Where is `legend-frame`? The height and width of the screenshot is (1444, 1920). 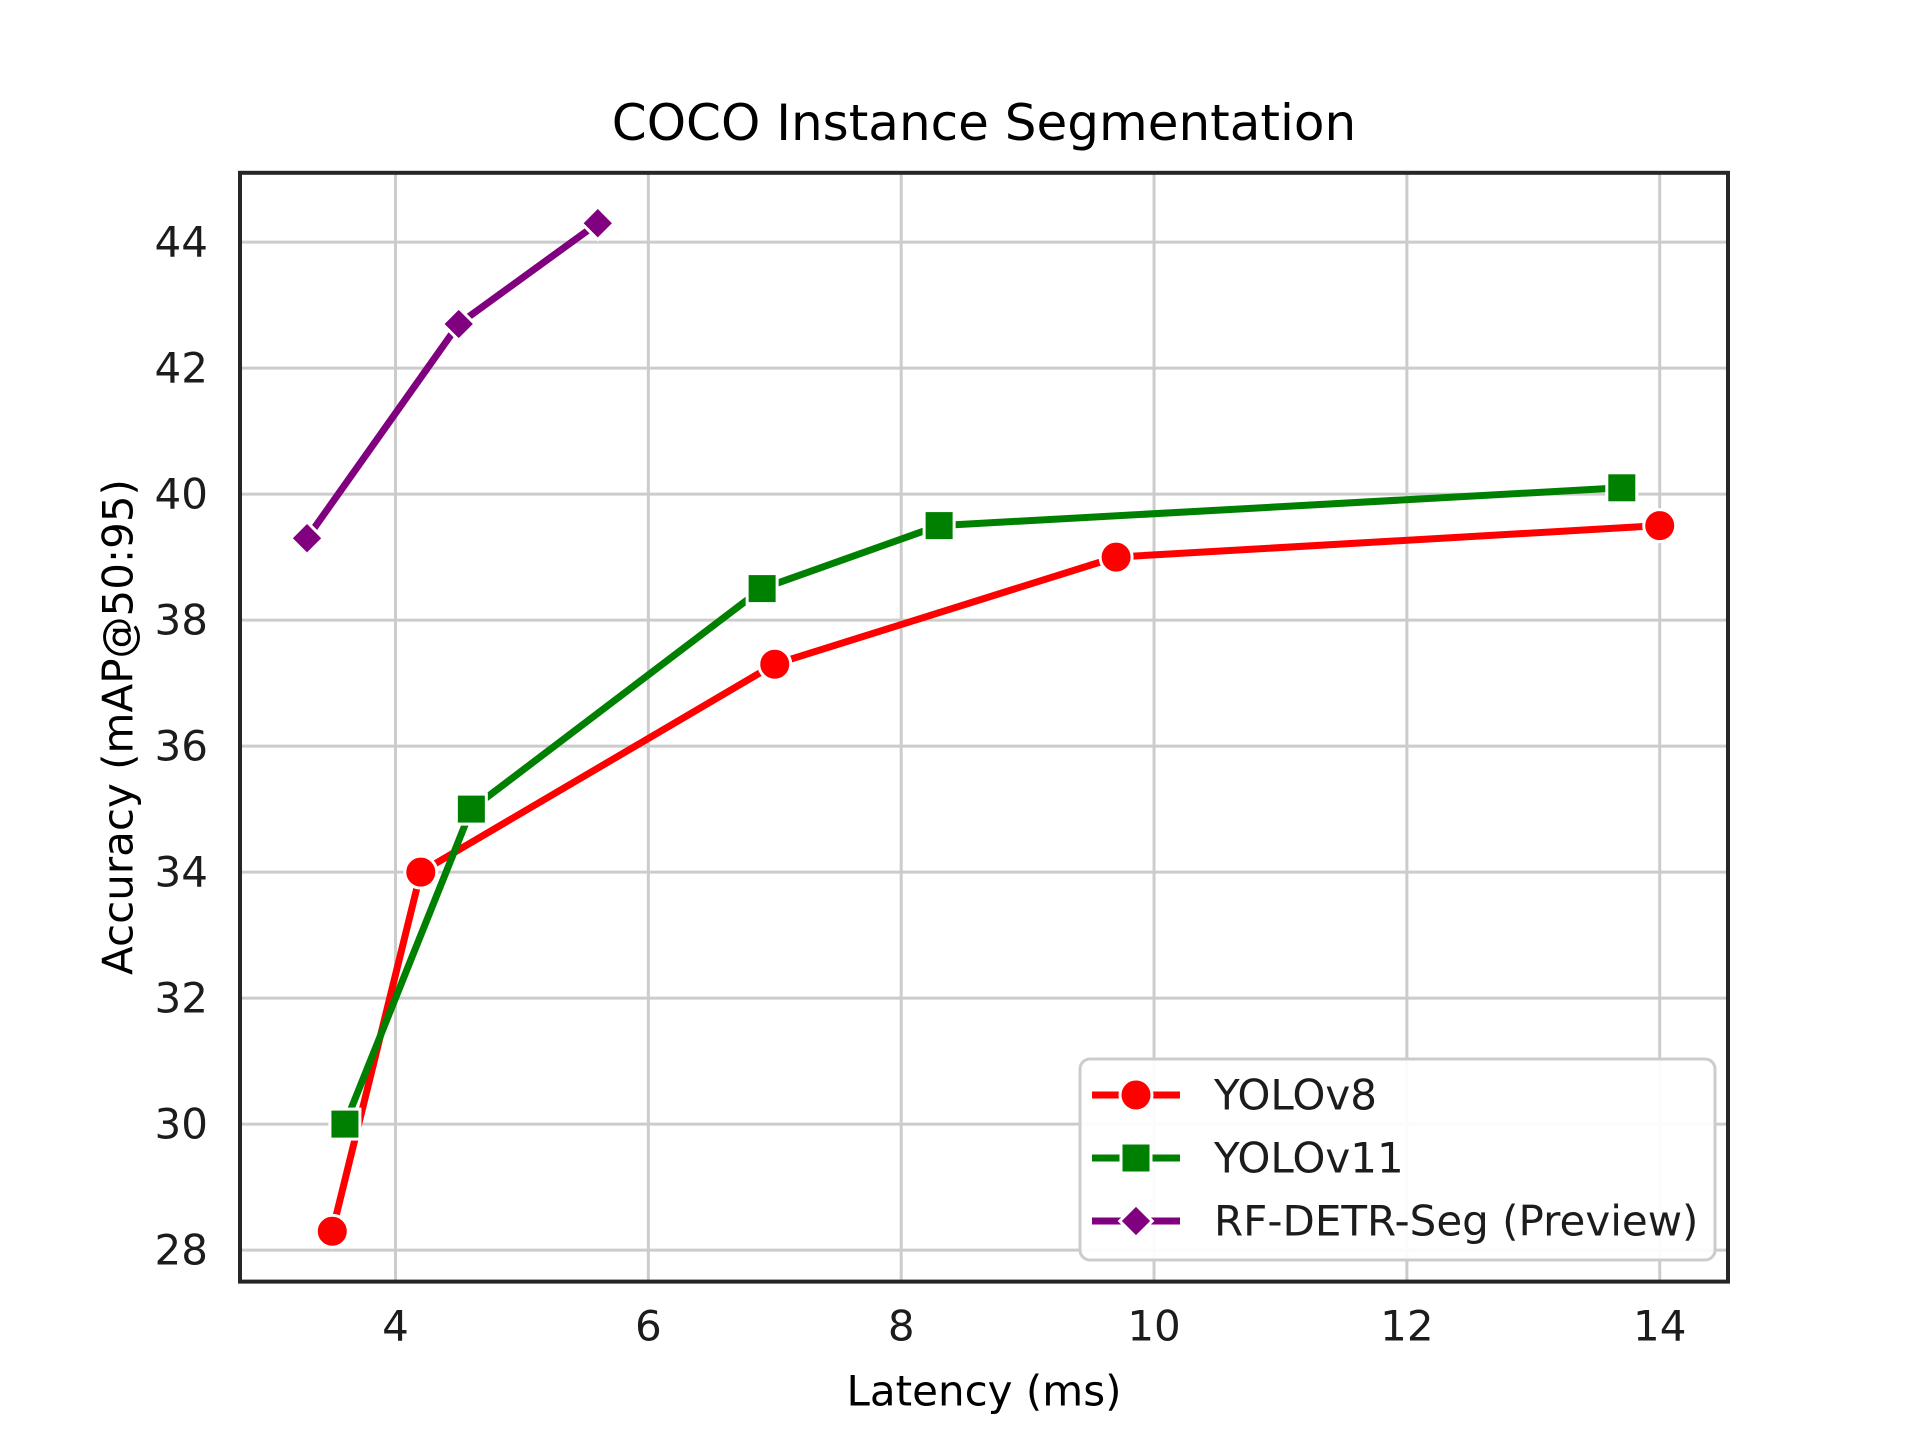 legend-frame is located at coordinates (1397, 1159).